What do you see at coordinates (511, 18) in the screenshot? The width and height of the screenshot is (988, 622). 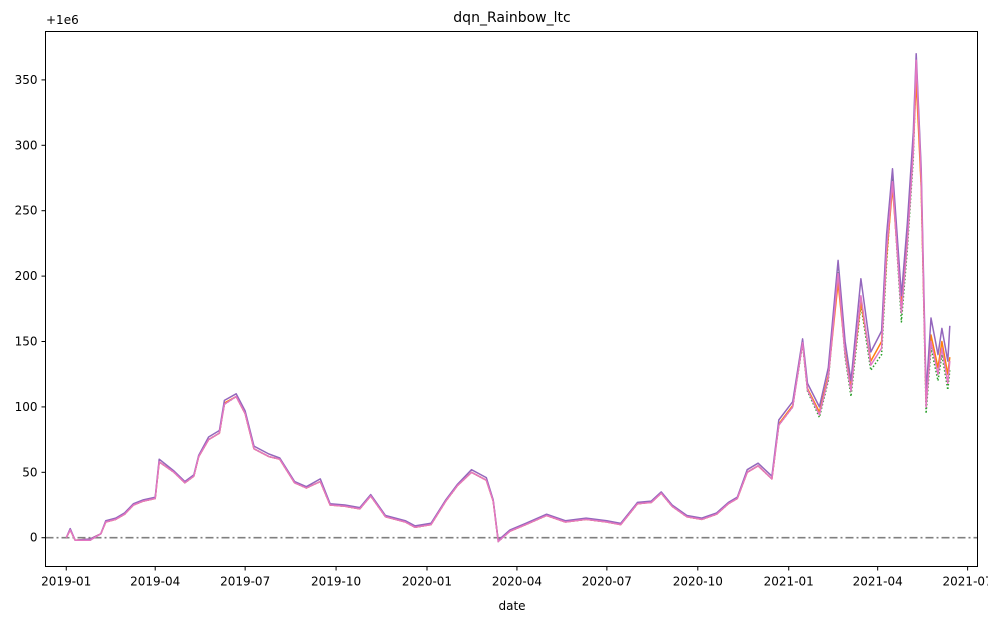 I see `chart-title: dqn_Rainbow_ltc` at bounding box center [511, 18].